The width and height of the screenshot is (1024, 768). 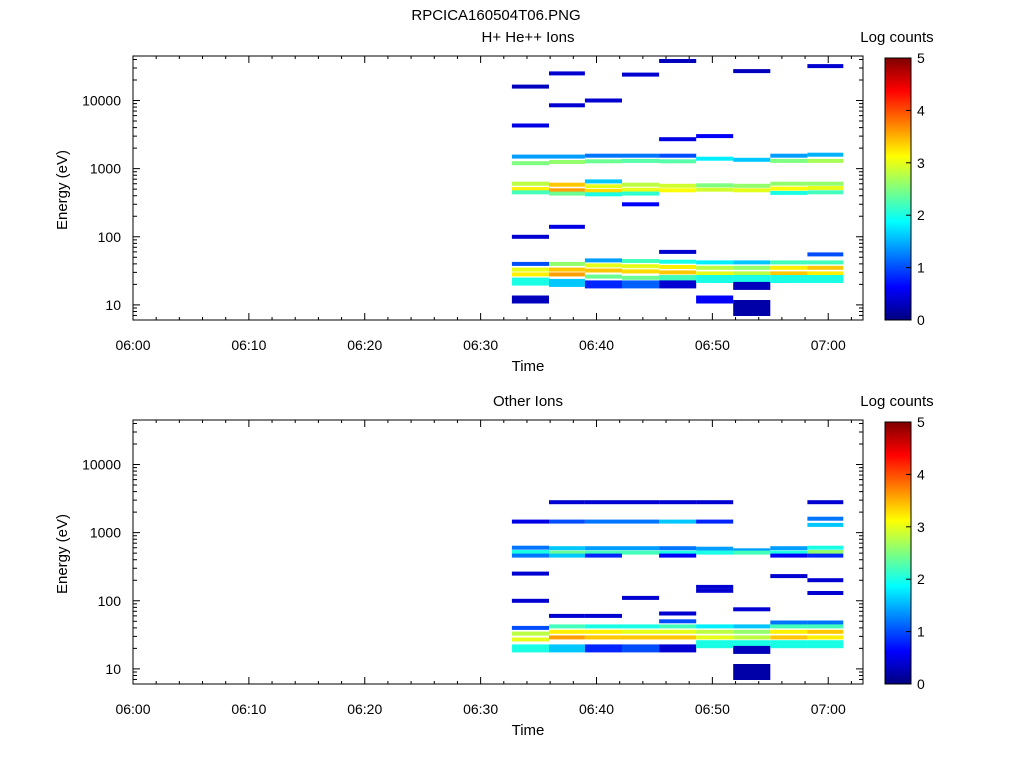 What do you see at coordinates (110, 601) in the screenshot?
I see `y-tick-label: 100` at bounding box center [110, 601].